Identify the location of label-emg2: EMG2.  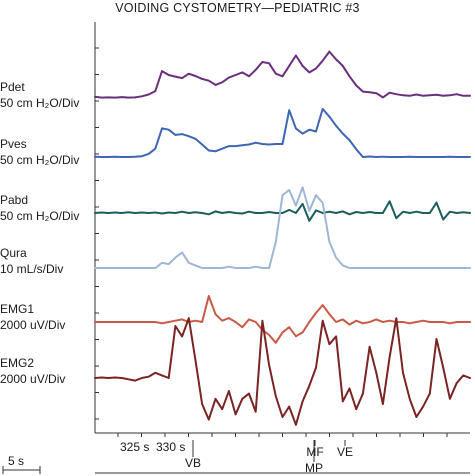
(17, 363).